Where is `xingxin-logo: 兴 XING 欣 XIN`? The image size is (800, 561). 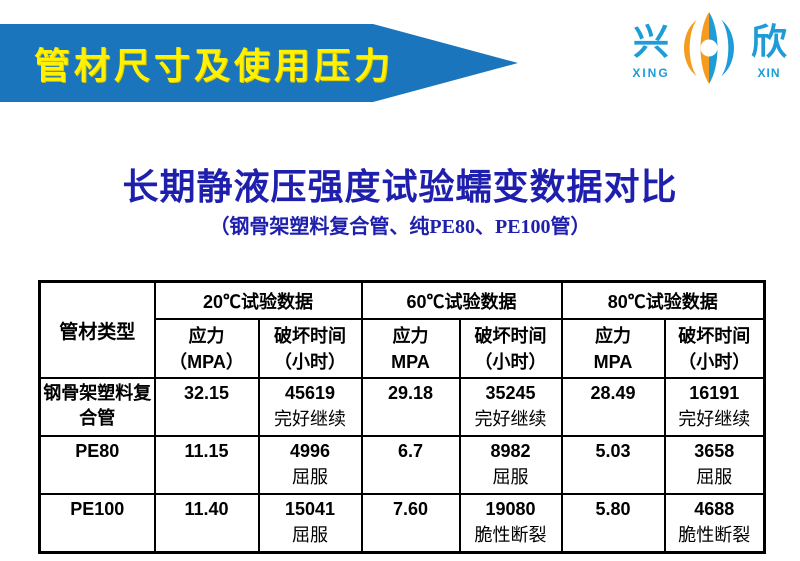 xingxin-logo: 兴 XING 欣 XIN is located at coordinates (709, 56).